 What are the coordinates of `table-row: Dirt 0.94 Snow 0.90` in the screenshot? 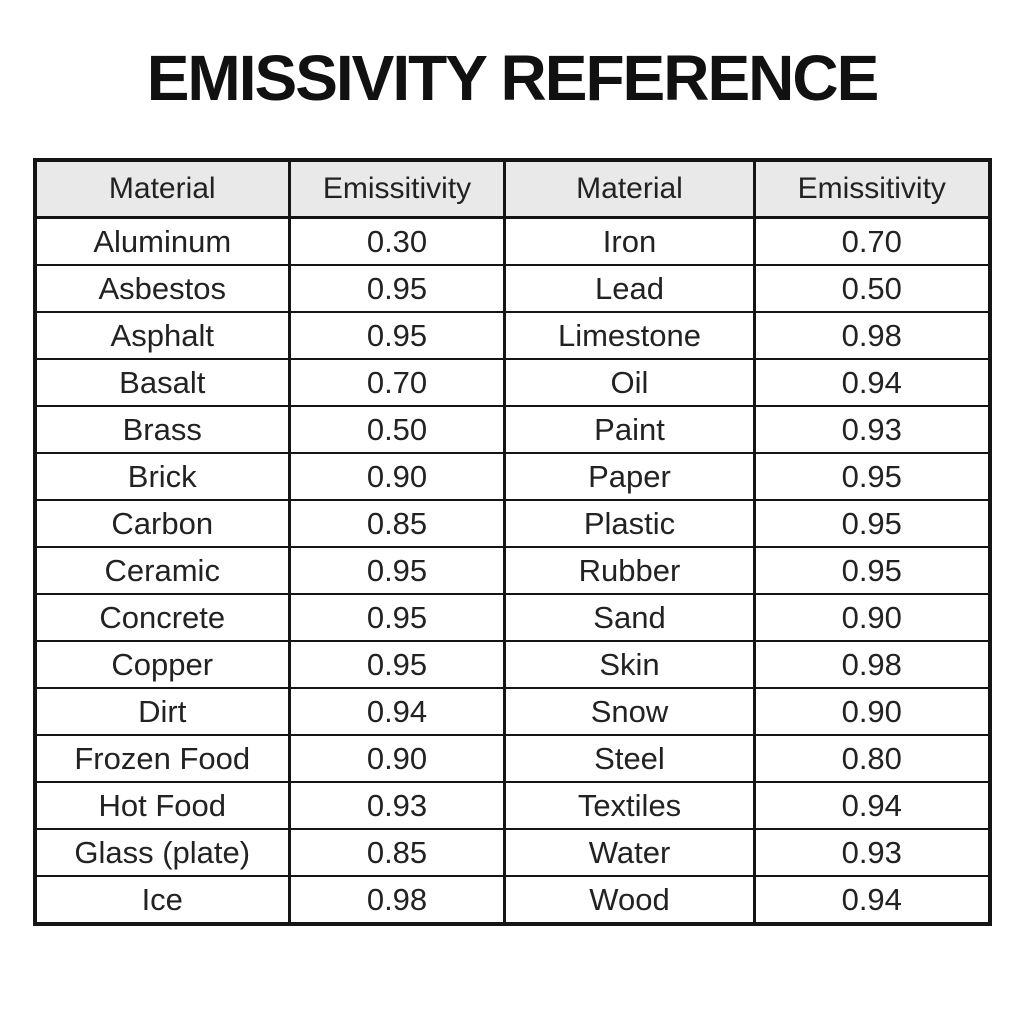 It's located at (512, 711).